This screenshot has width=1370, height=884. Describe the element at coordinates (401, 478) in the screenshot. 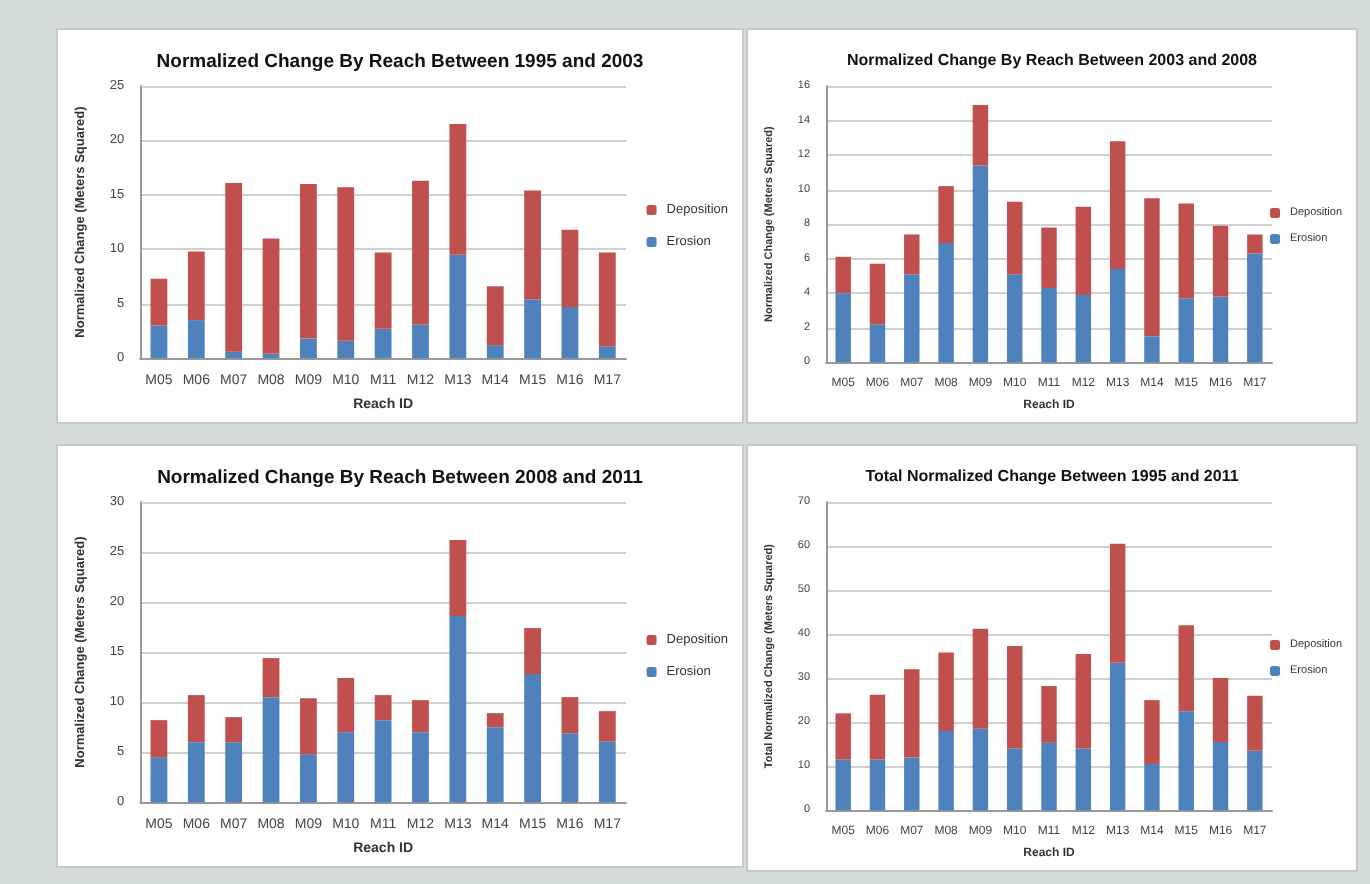

I see `chart-title: Normalized Change By Reach Between 2008 and 2011` at that location.